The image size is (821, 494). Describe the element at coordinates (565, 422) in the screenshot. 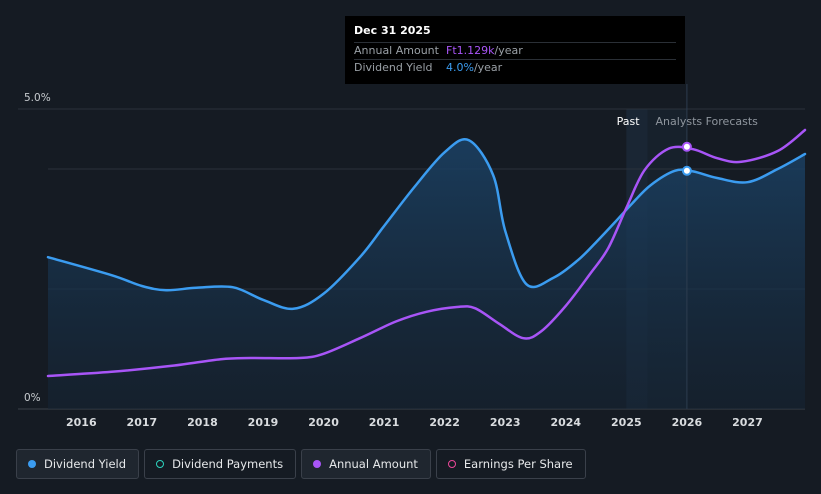

I see `x-tick-label: 2024` at that location.